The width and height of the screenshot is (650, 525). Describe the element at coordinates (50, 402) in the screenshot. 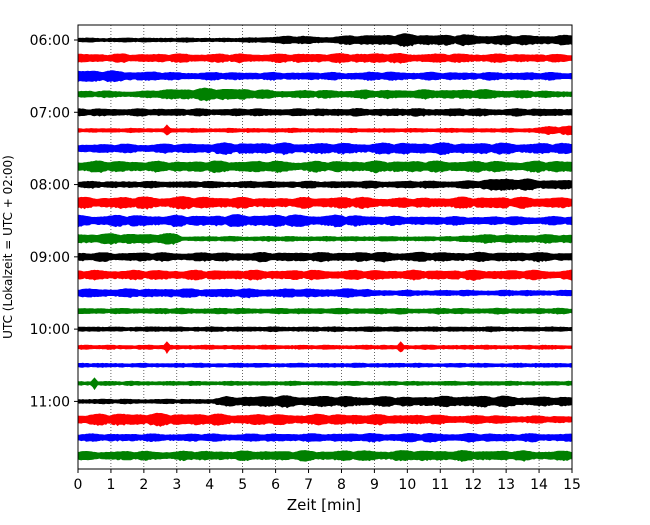

I see `y-tick-label: 11:00` at that location.